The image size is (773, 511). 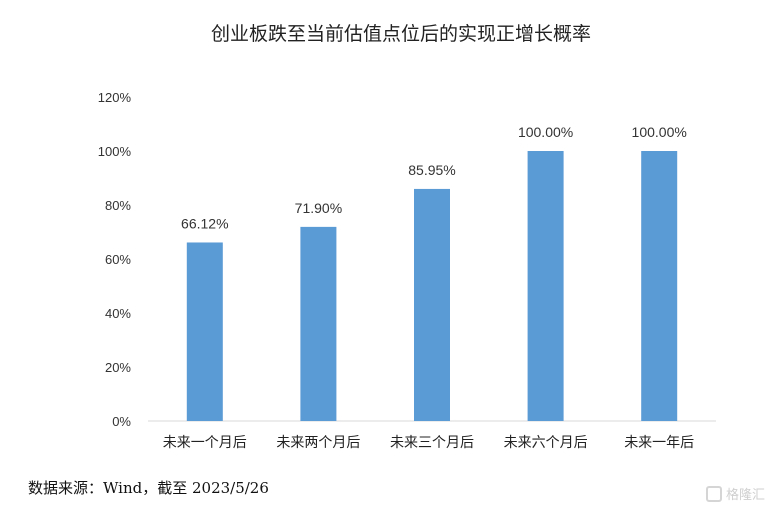 What do you see at coordinates (118, 367) in the screenshot?
I see `y-tick-label: 20%` at bounding box center [118, 367].